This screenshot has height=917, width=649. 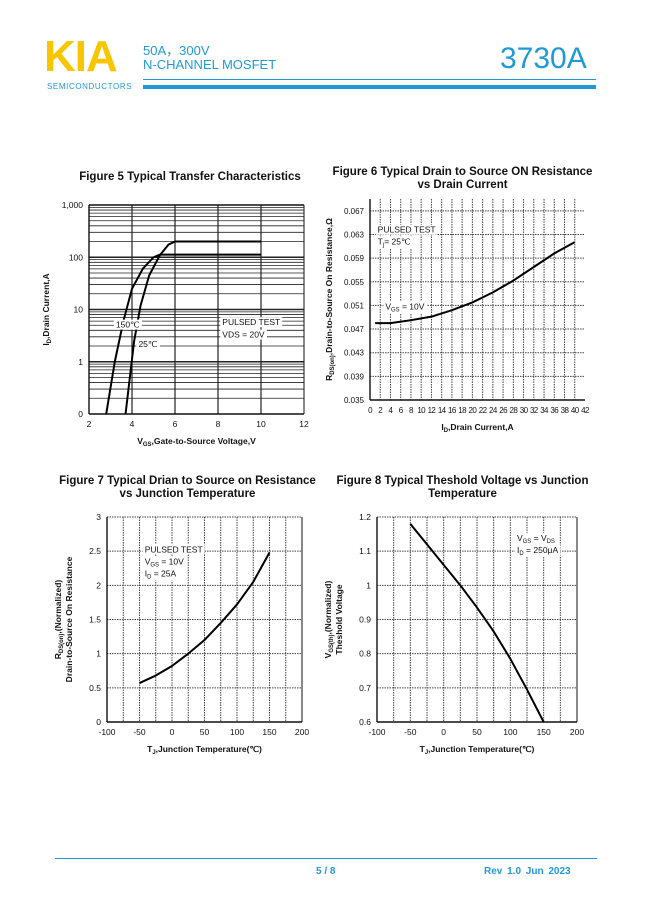 I want to click on x-axis-label: ID,Drain Current,A, so click(x=477, y=428).